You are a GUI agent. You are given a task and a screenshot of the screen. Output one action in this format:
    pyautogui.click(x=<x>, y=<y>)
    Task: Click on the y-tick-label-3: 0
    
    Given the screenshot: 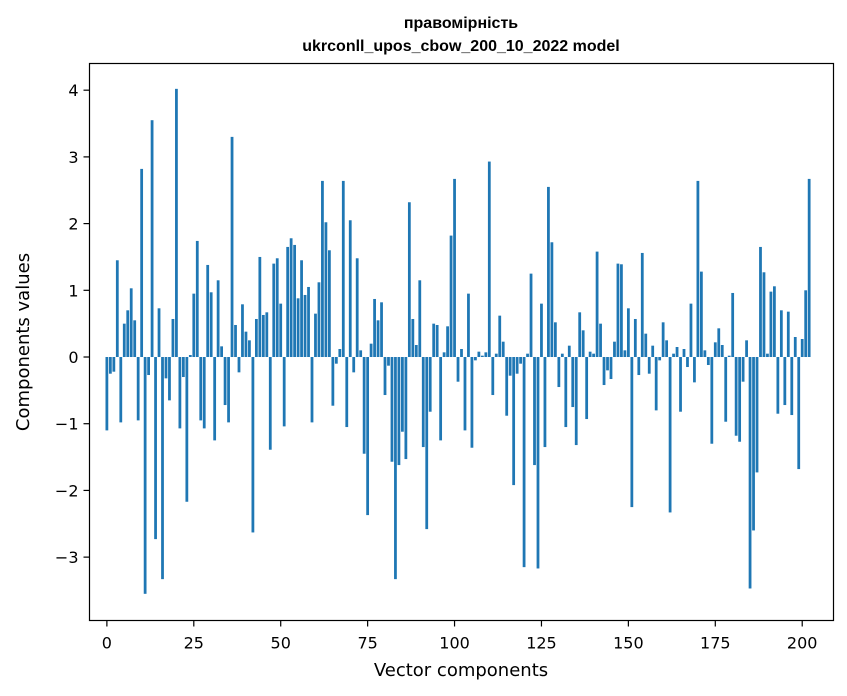 What is the action you would take?
    pyautogui.click(x=73, y=357)
    